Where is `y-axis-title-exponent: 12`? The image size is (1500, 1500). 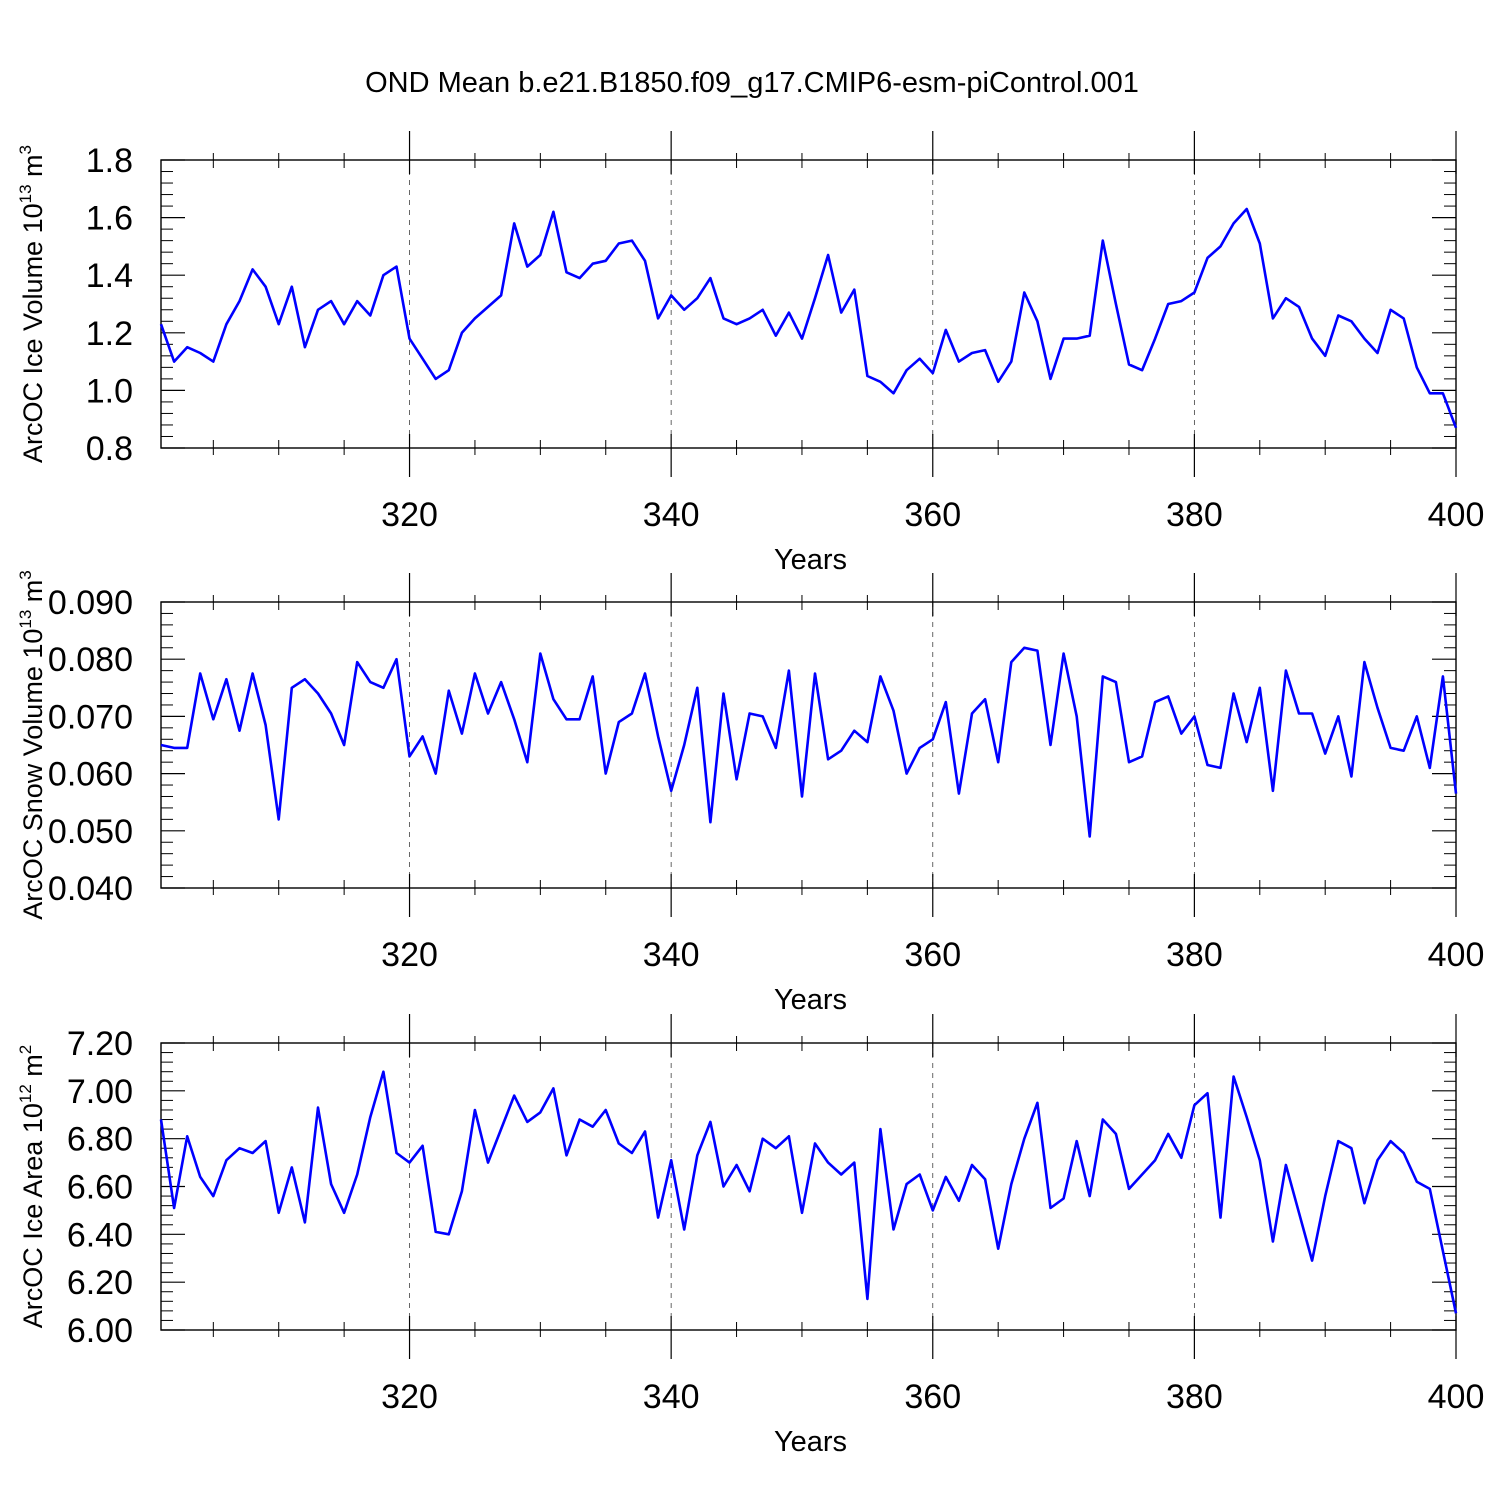
y-axis-title-exponent: 12 is located at coordinates (25, 1093).